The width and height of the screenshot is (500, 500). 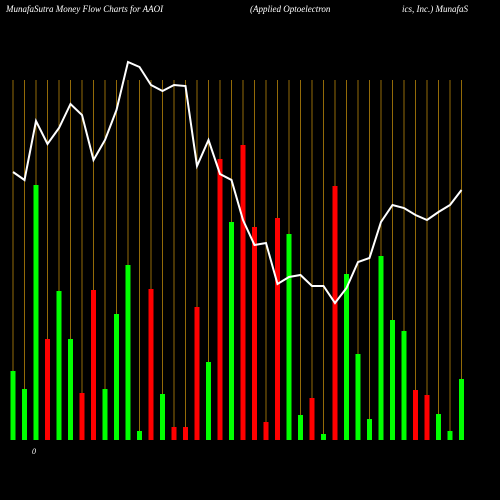 What do you see at coordinates (84, 9) in the screenshot?
I see `chart-title: MunafaSutra Money Flow Charts for AAOI` at bounding box center [84, 9].